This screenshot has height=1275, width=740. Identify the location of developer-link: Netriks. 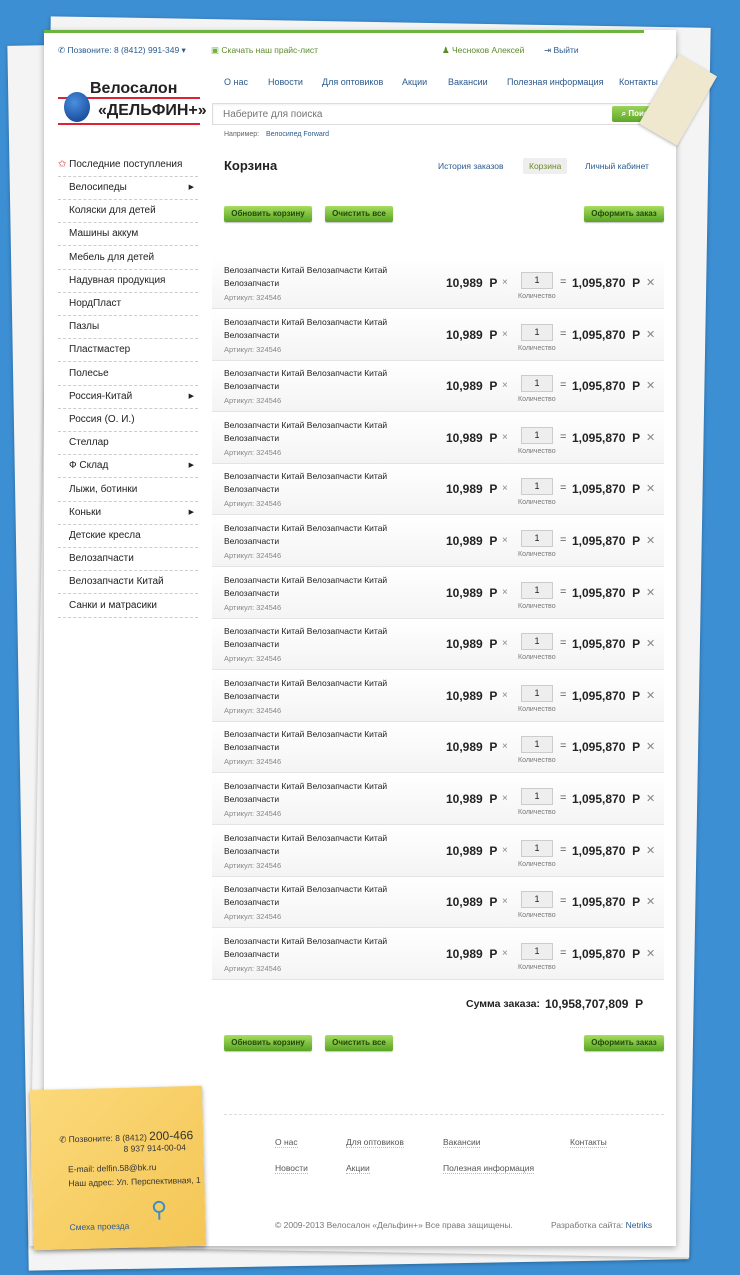
(639, 1225).